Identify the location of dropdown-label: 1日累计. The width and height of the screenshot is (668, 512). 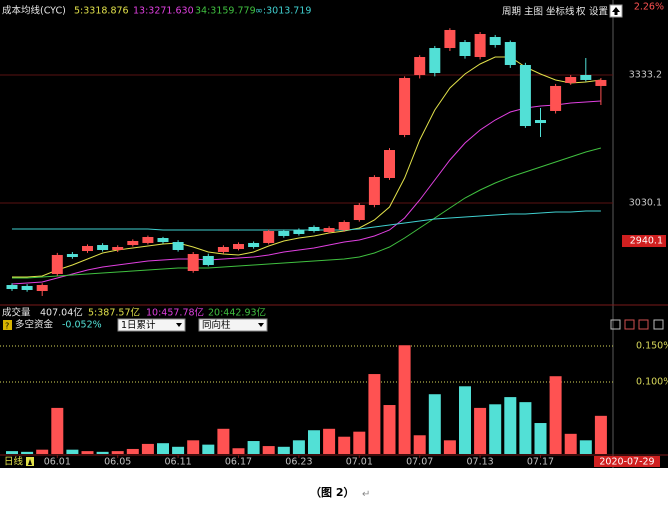
(138, 325).